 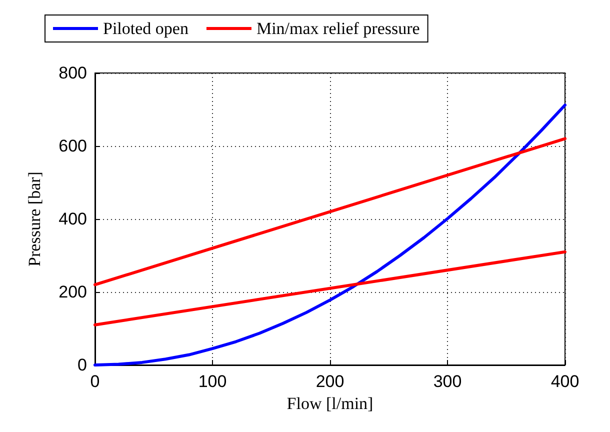 I want to click on legend-label: Piloted open, so click(x=146, y=28).